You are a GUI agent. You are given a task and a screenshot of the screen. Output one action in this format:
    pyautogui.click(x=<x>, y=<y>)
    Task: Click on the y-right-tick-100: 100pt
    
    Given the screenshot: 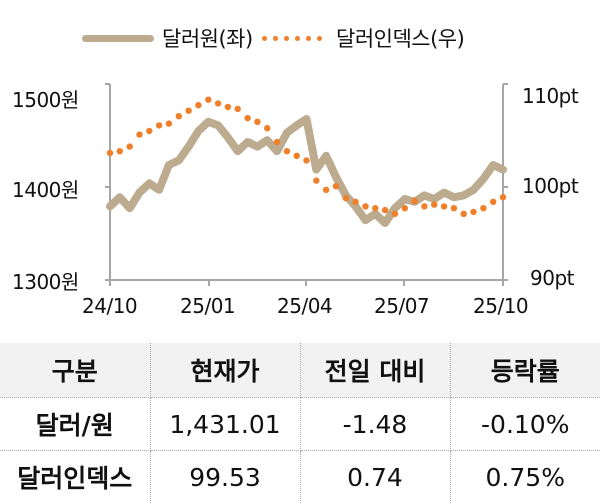 What is the action you would take?
    pyautogui.click(x=550, y=186)
    